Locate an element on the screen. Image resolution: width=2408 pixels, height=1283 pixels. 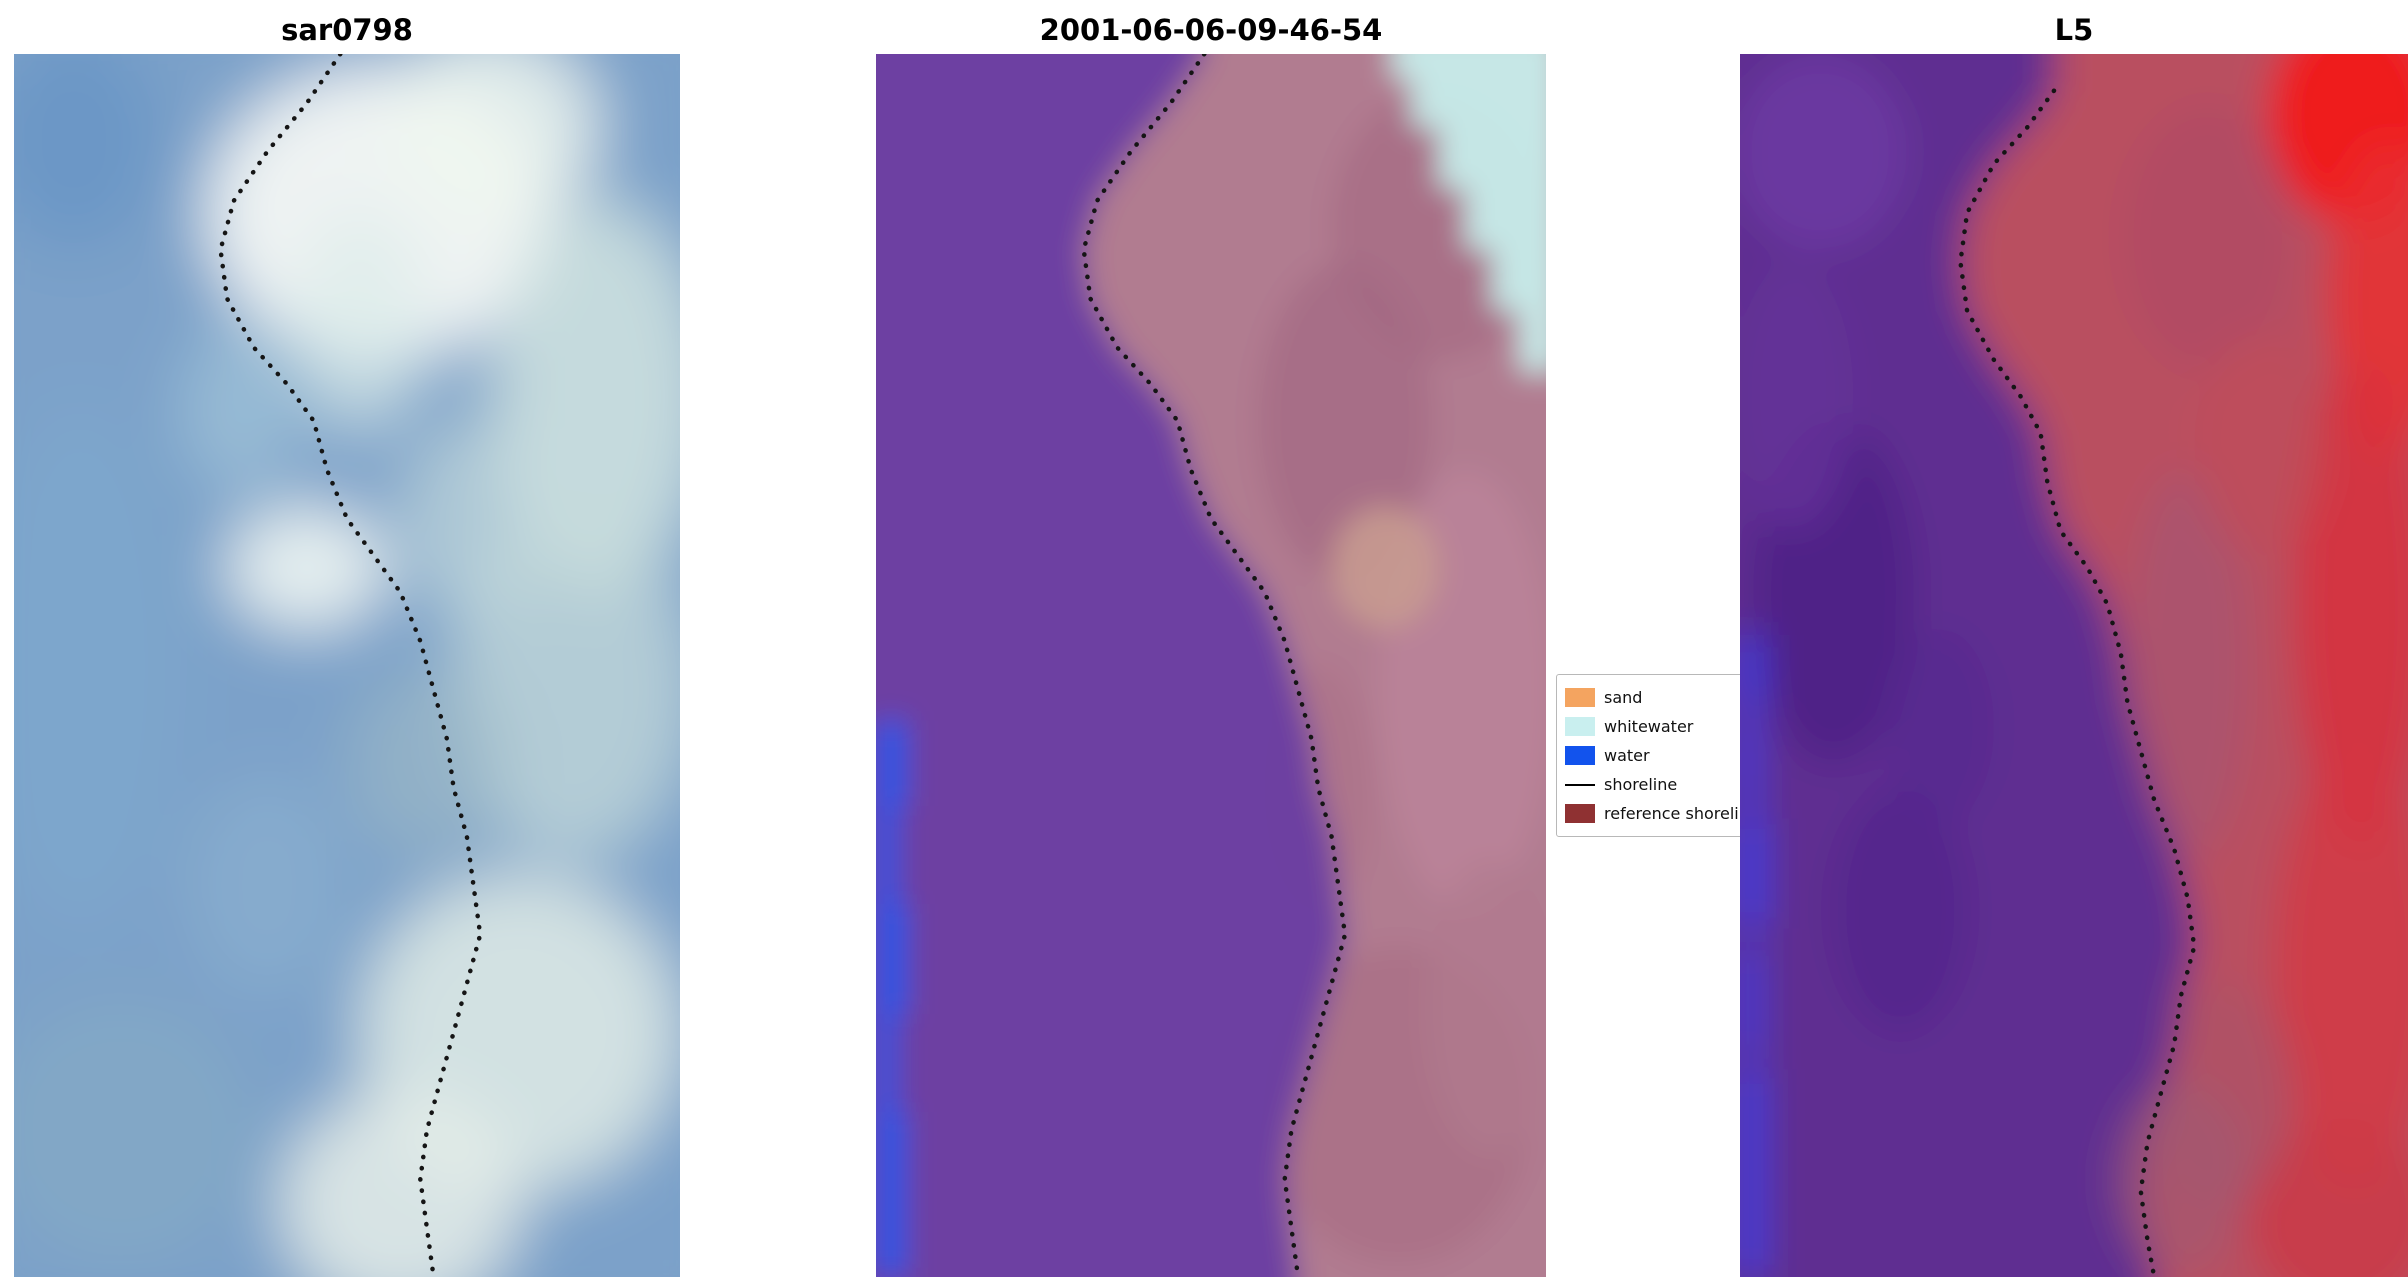
legend-item: reference shoreline is located at coordinates (1675, 813).